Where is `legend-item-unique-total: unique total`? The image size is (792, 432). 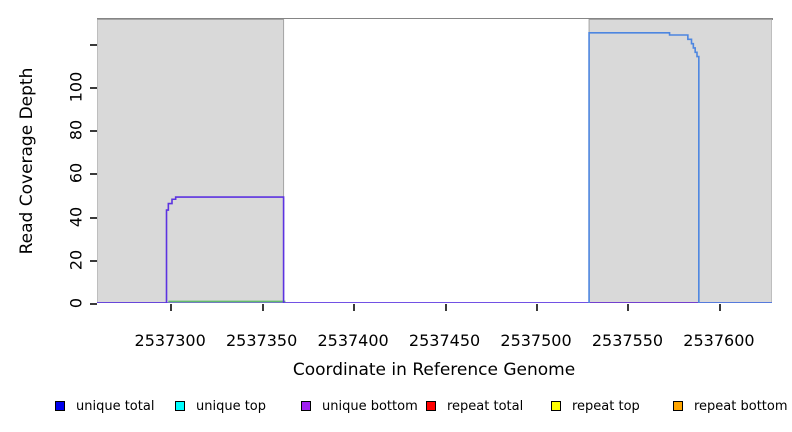 legend-item-unique-total: unique total is located at coordinates (104, 406).